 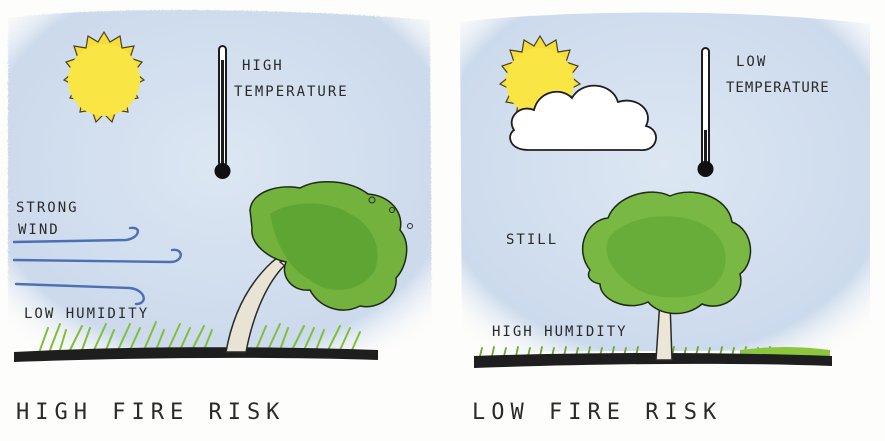 I want to click on wind-lines, so click(x=97, y=266).